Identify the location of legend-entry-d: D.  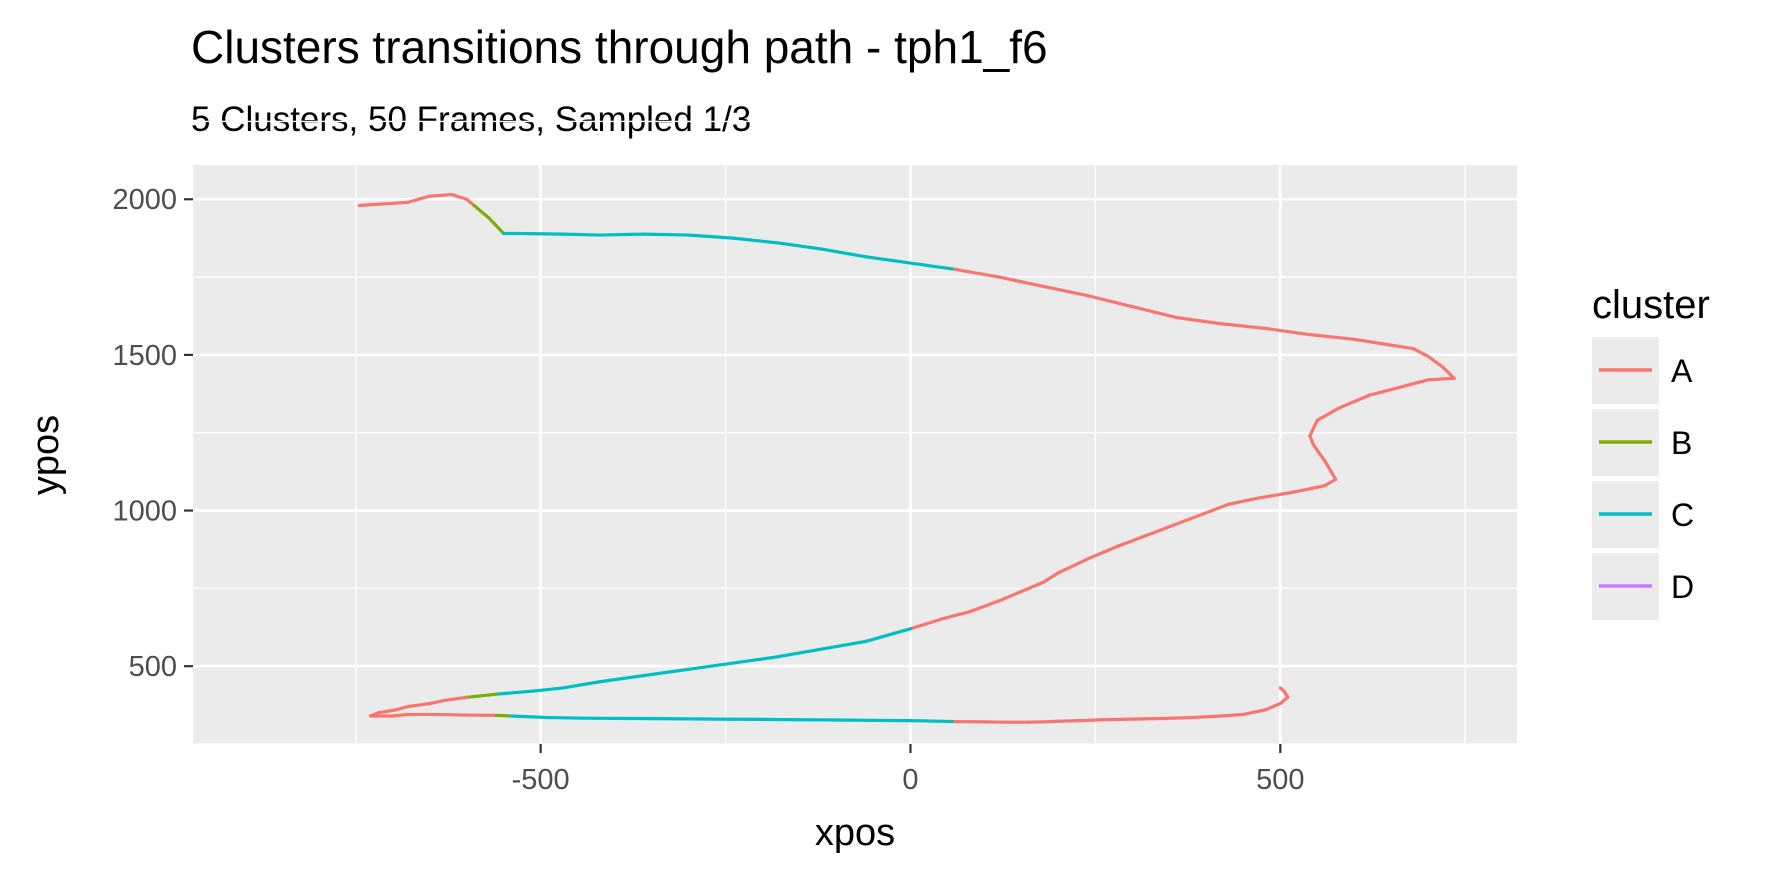
(1643, 586).